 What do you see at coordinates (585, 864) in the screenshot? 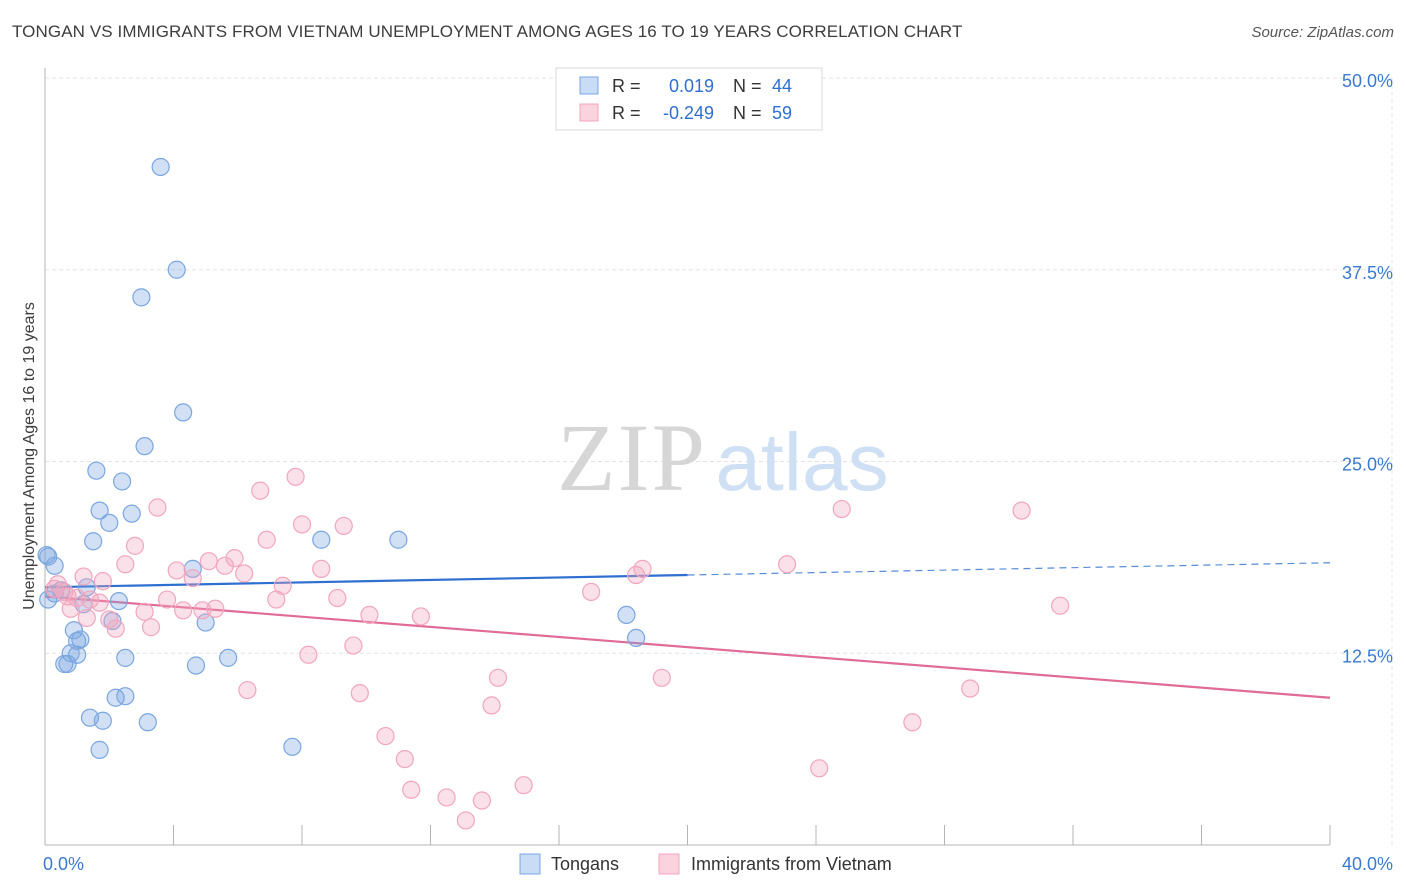
I see `legend-label-tongans: Tongans` at bounding box center [585, 864].